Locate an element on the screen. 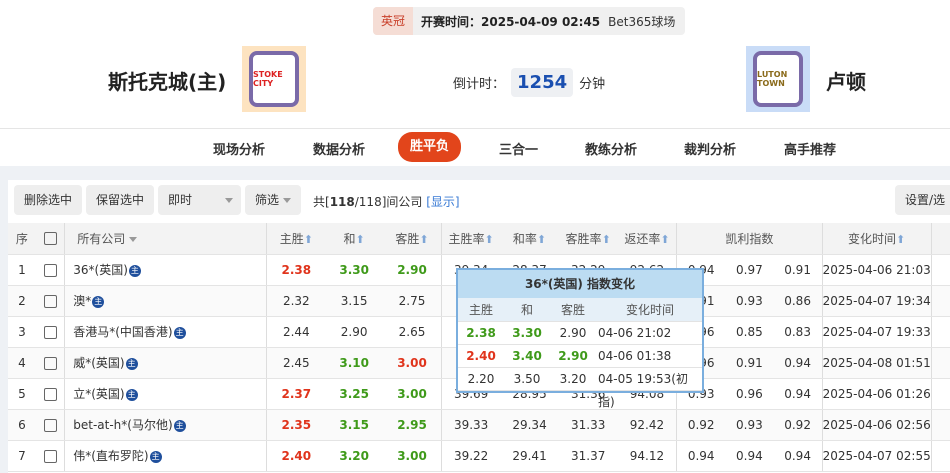 The image size is (950, 473). company-cell: 香港马*(中国香港) 主 is located at coordinates (165, 332).